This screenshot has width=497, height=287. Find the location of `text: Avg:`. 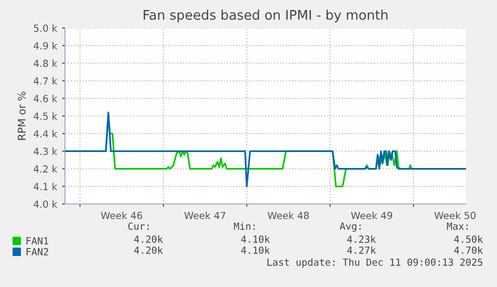

text: Avg: is located at coordinates (350, 227).